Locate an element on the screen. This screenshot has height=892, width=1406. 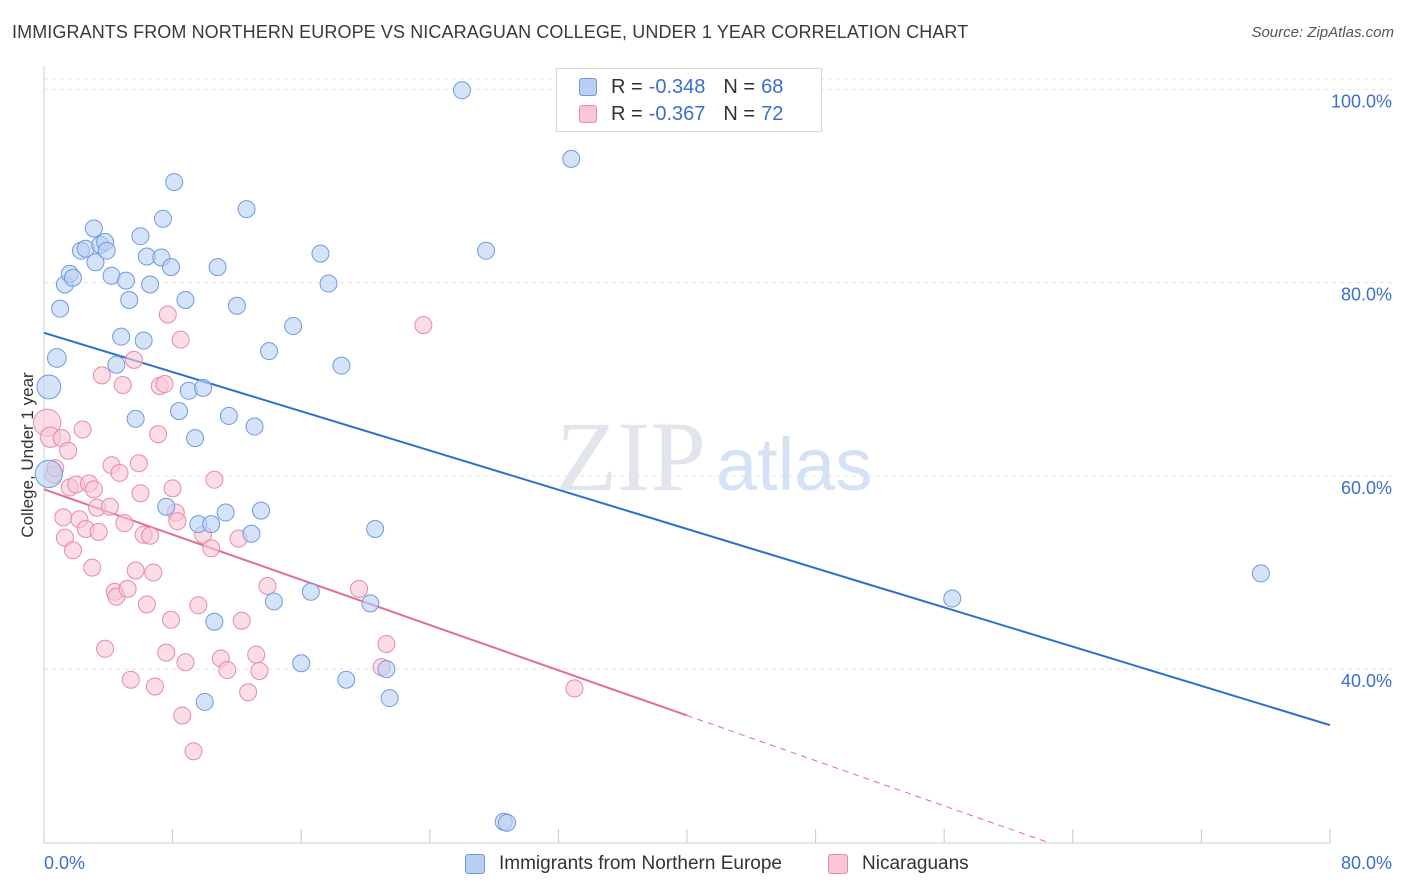
y-tick-label: 80.0% is located at coordinates (1366, 295).